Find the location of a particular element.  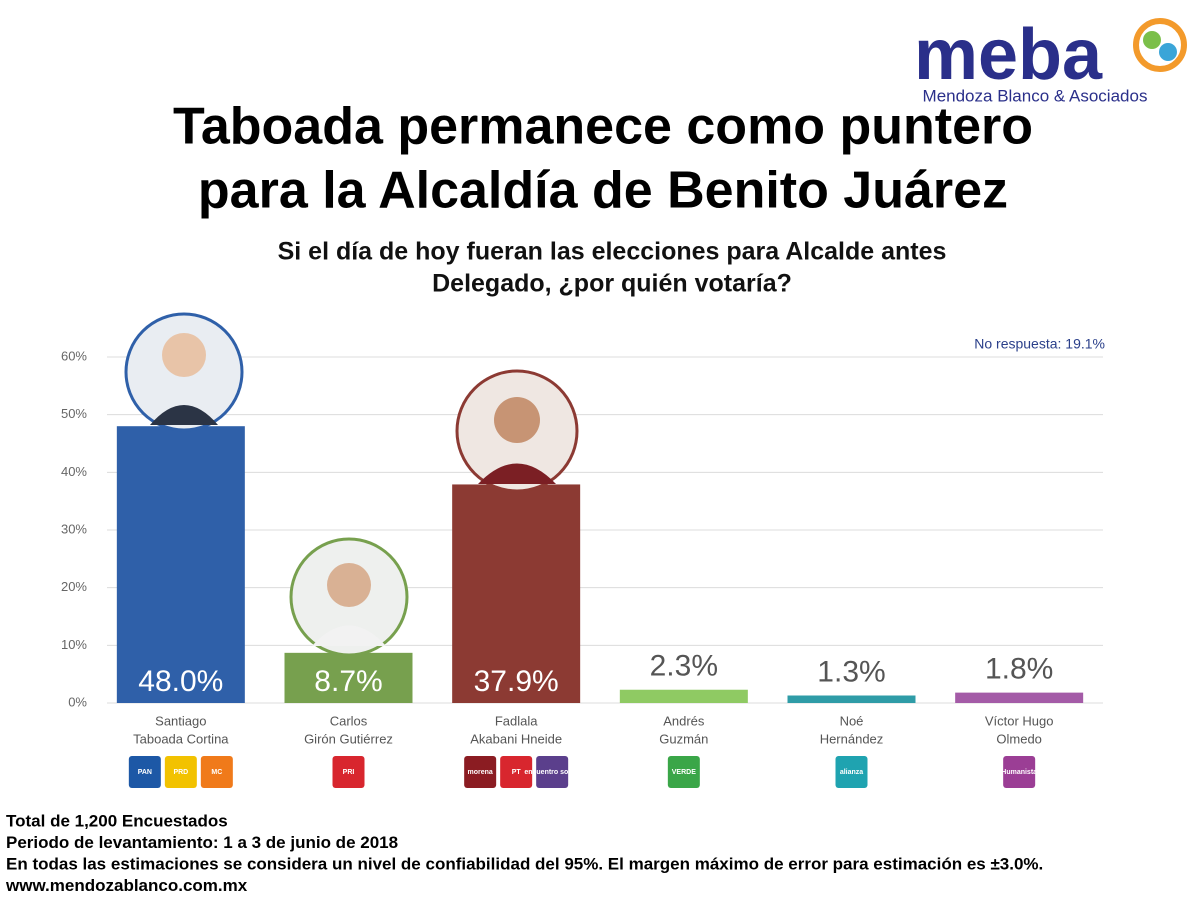

party-logo-label: morena is located at coordinates (480, 772).